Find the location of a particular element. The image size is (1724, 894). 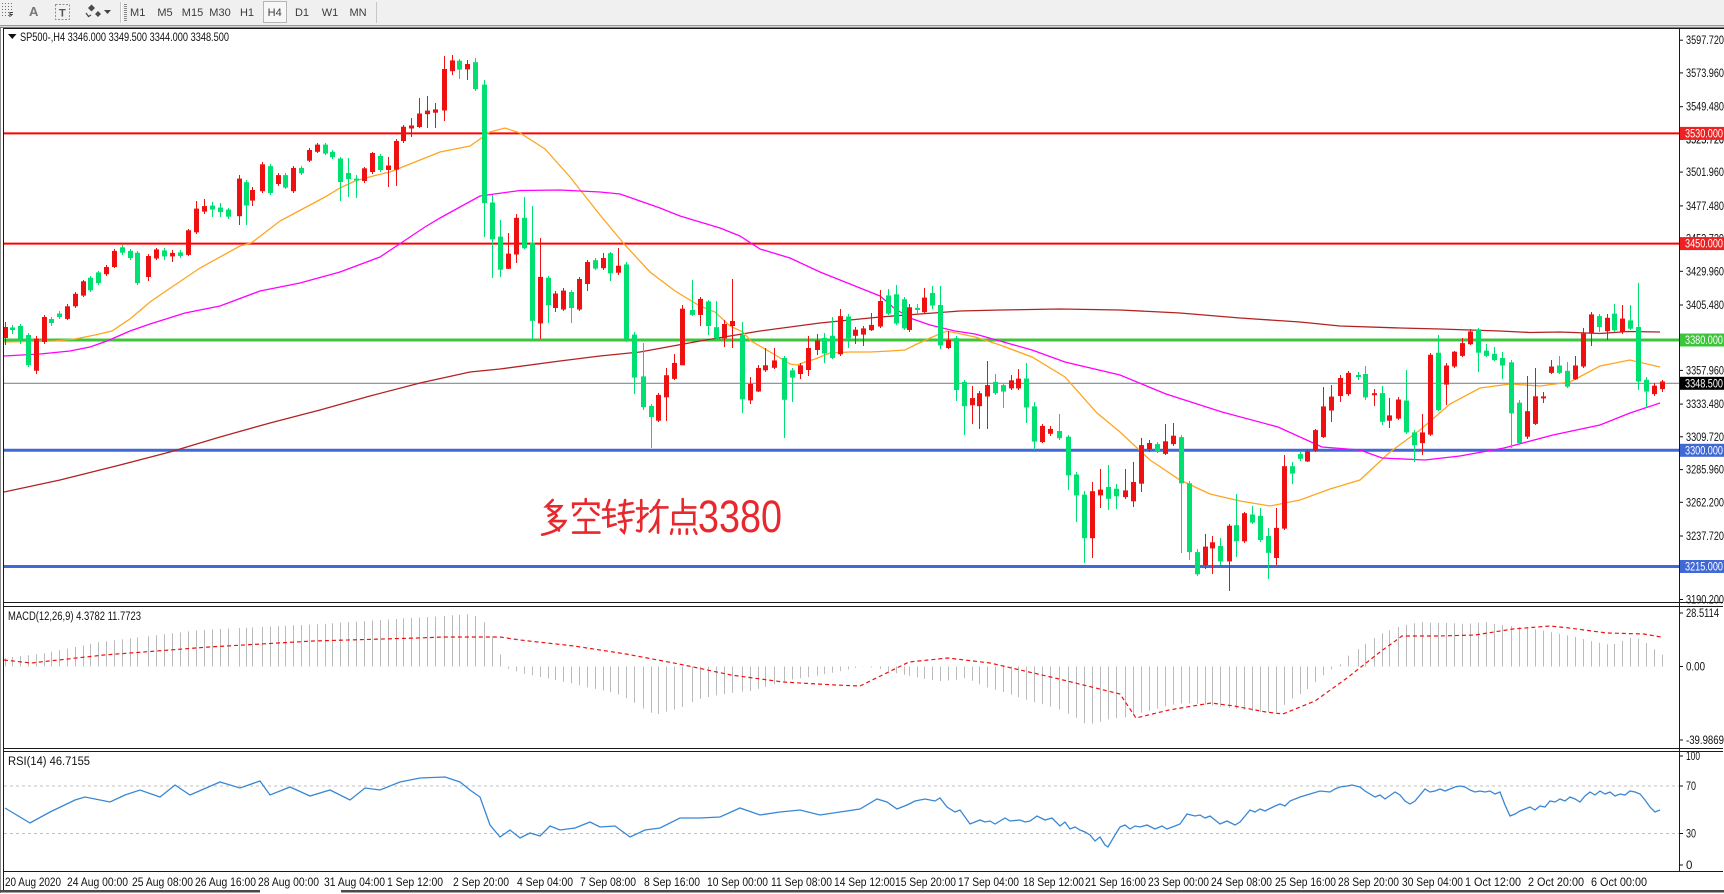

svg-text: 31 Aug 04:00 is located at coordinates (354, 883).